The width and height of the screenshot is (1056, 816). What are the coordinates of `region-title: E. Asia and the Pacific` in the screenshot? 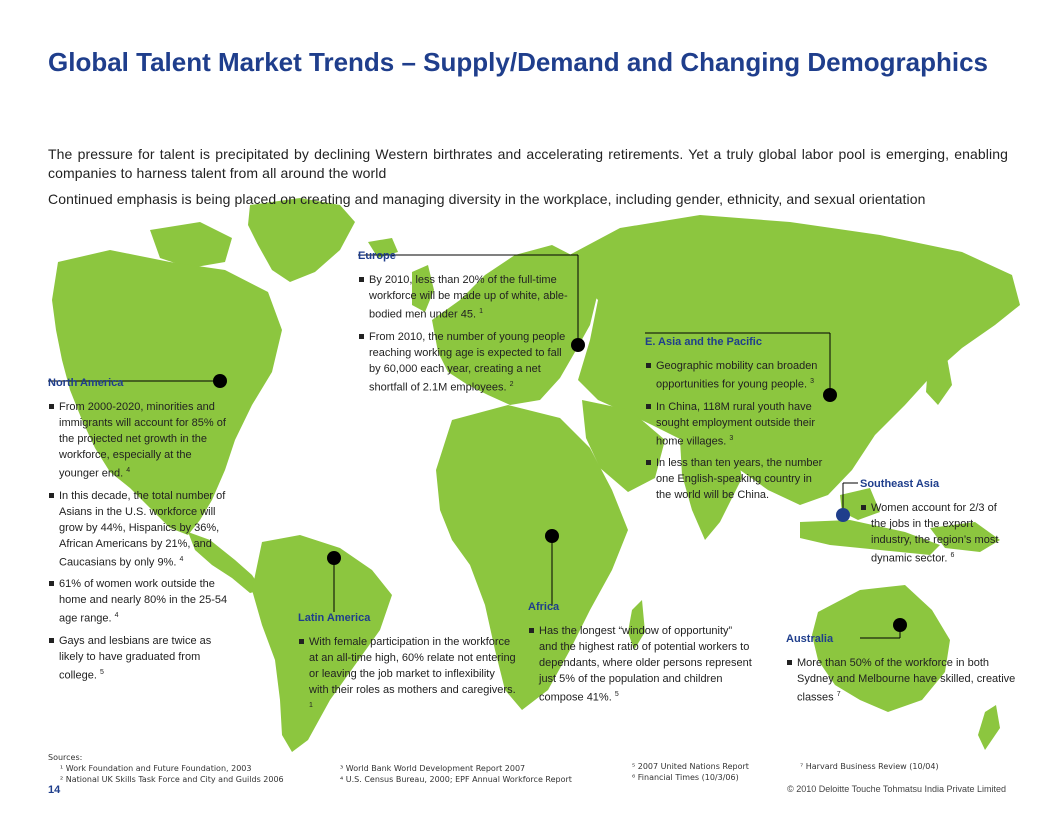 It's located at (703, 342).